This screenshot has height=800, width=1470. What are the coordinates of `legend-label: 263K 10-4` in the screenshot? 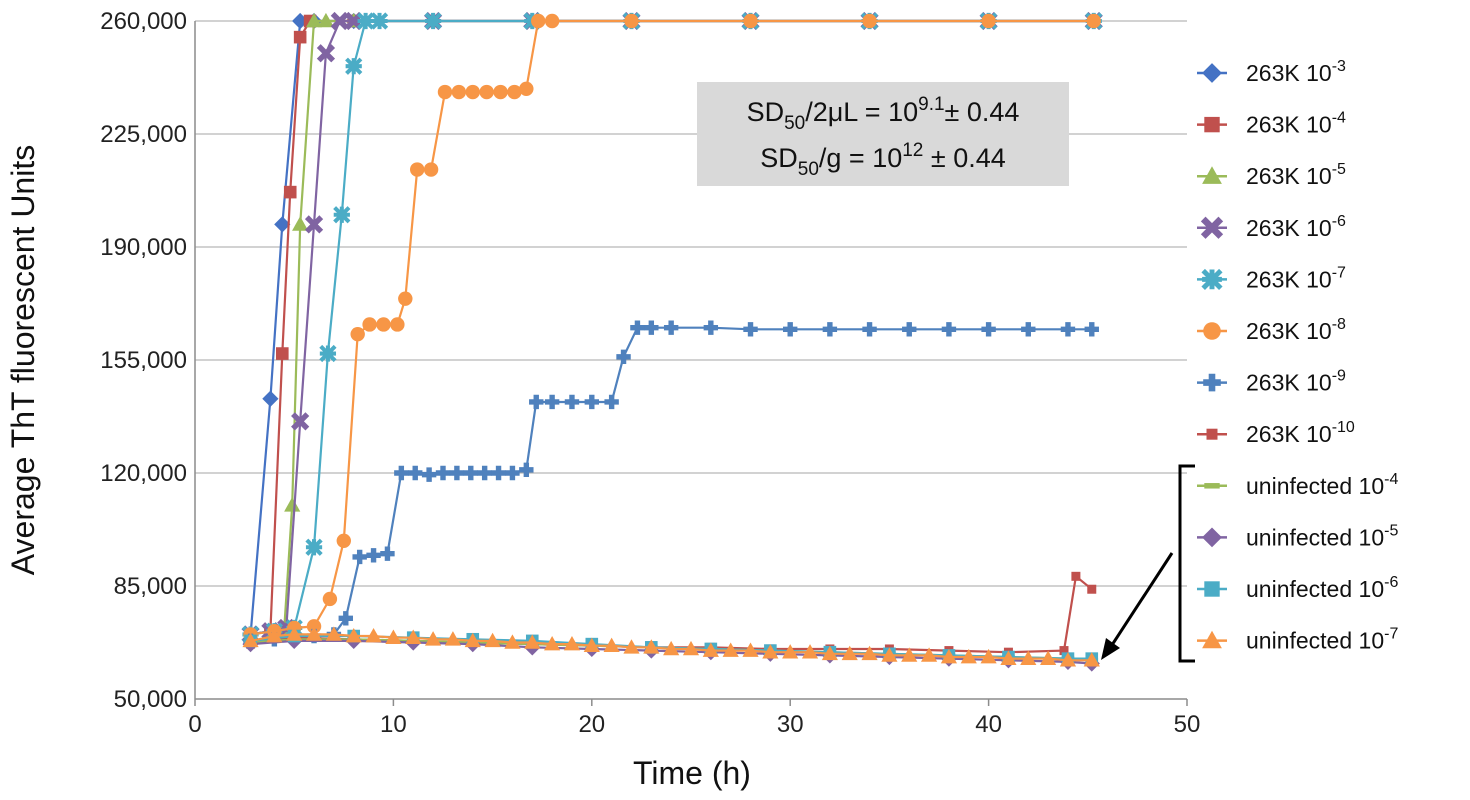 It's located at (1296, 124).